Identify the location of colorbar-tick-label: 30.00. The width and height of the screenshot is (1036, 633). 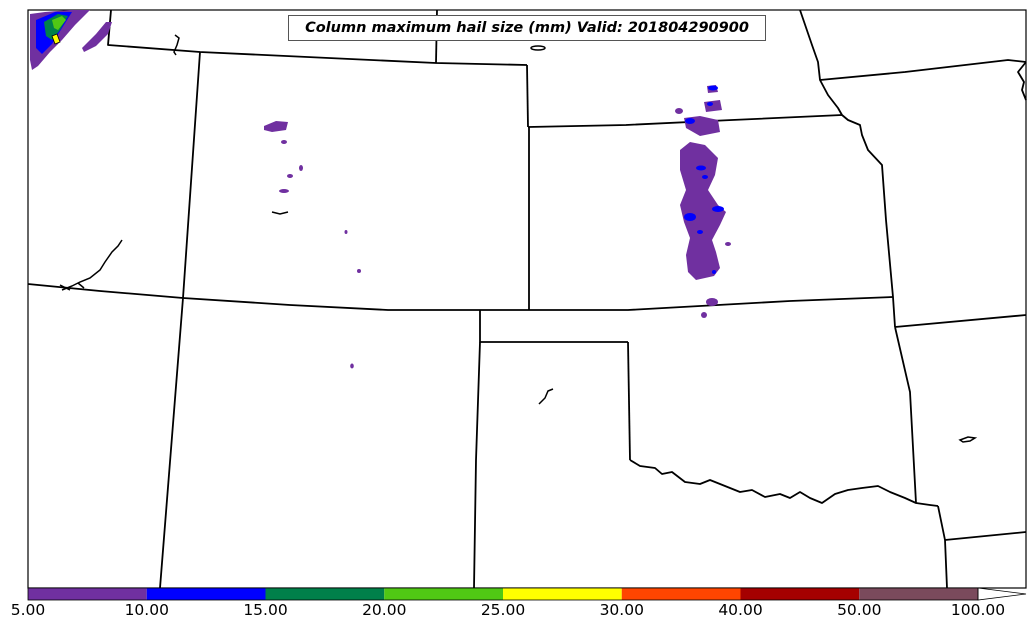
(621, 610).